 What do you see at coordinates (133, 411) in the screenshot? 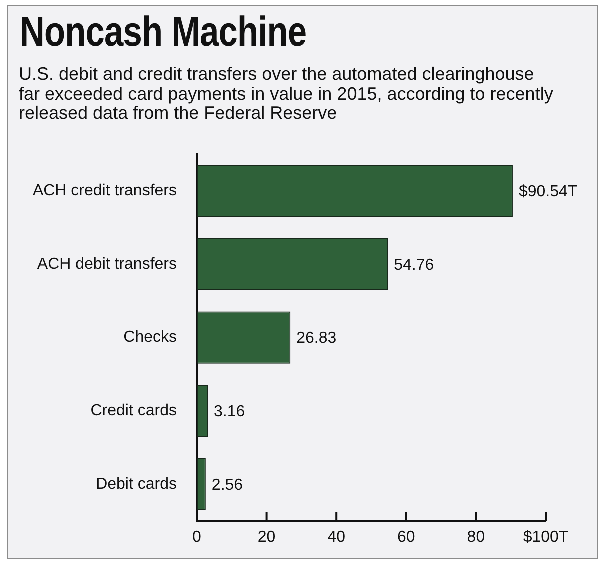
I see `y-tick-label: Credit cards` at bounding box center [133, 411].